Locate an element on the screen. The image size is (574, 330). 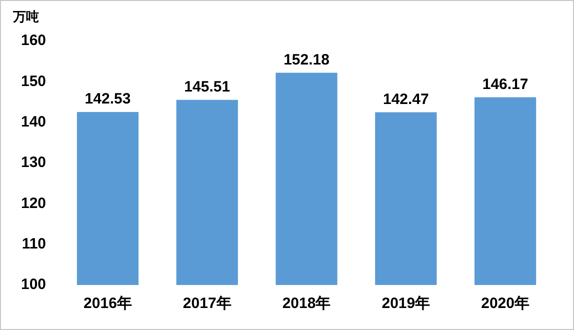
x-tick-label: 2019年 is located at coordinates (406, 303).